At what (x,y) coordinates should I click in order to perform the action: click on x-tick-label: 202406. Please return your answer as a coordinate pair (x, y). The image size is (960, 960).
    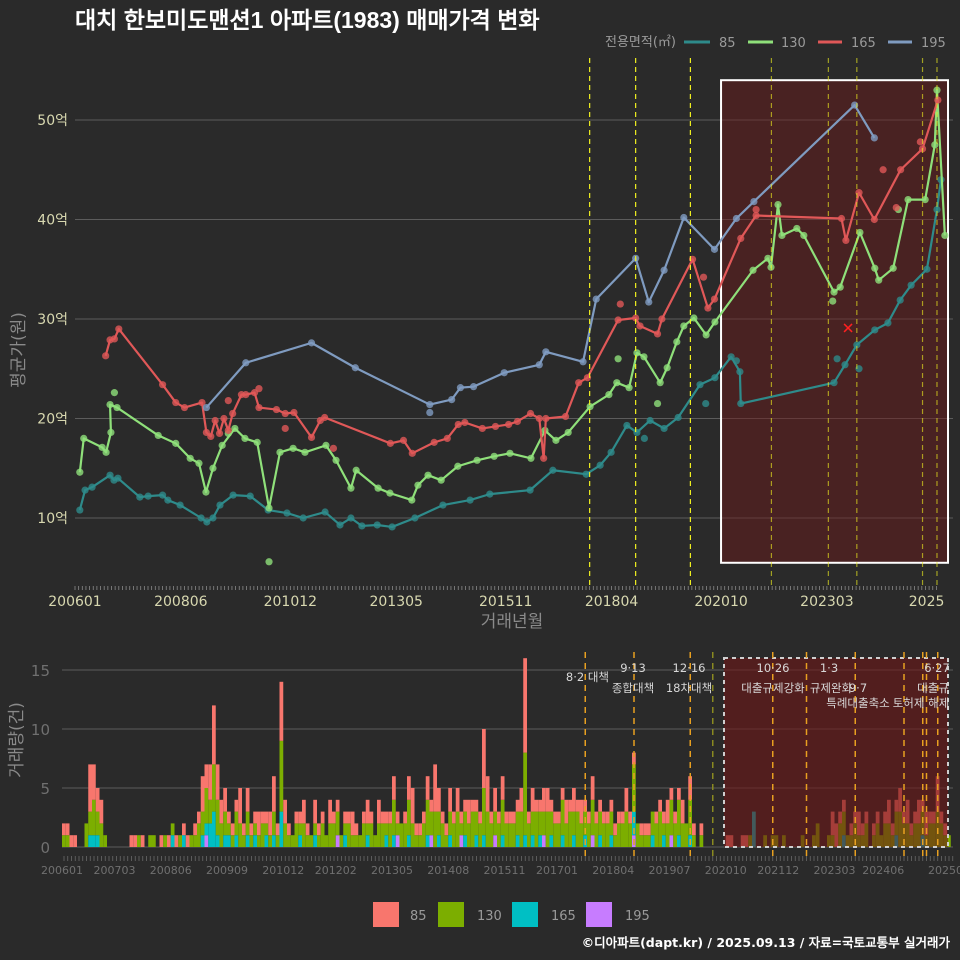
    Looking at the image, I should click on (883, 870).